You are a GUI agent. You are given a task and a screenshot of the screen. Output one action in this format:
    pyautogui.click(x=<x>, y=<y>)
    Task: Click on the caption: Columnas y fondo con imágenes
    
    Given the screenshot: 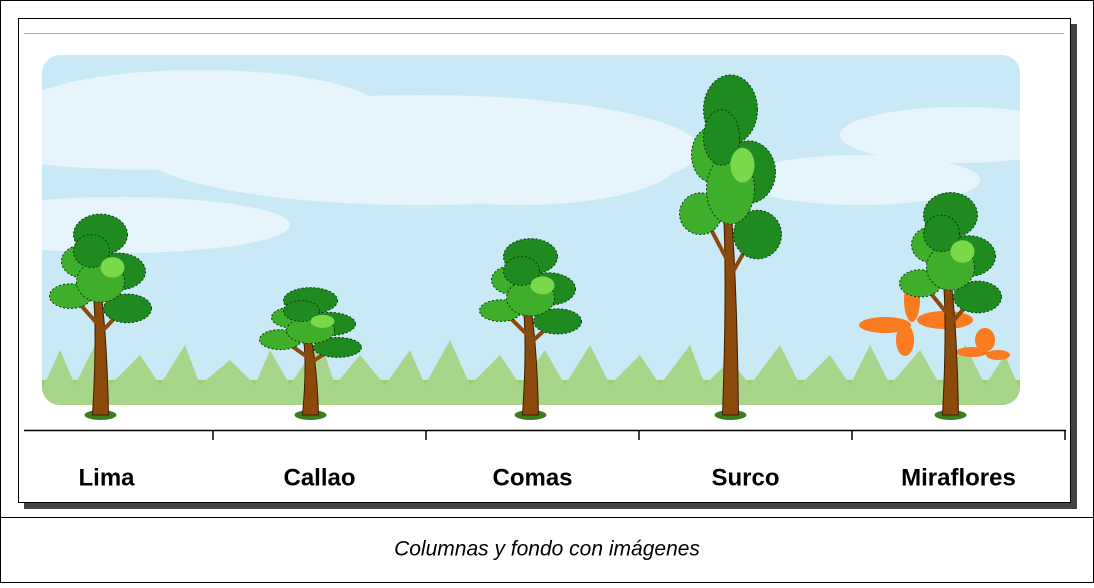 What is the action you would take?
    pyautogui.click(x=547, y=549)
    